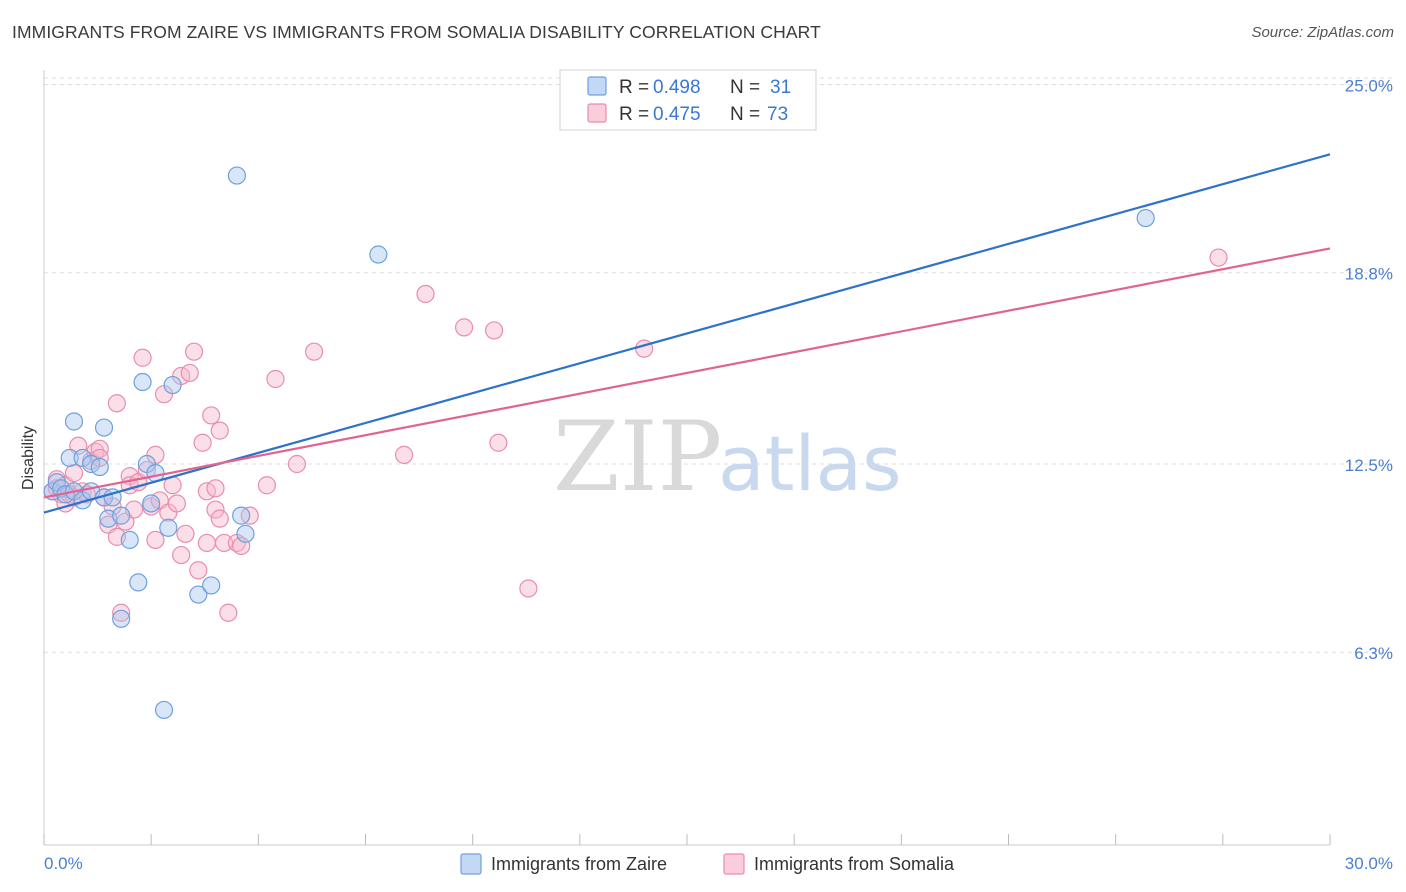  What do you see at coordinates (597, 113) in the screenshot?
I see `somalia-legend-swatch` at bounding box center [597, 113].